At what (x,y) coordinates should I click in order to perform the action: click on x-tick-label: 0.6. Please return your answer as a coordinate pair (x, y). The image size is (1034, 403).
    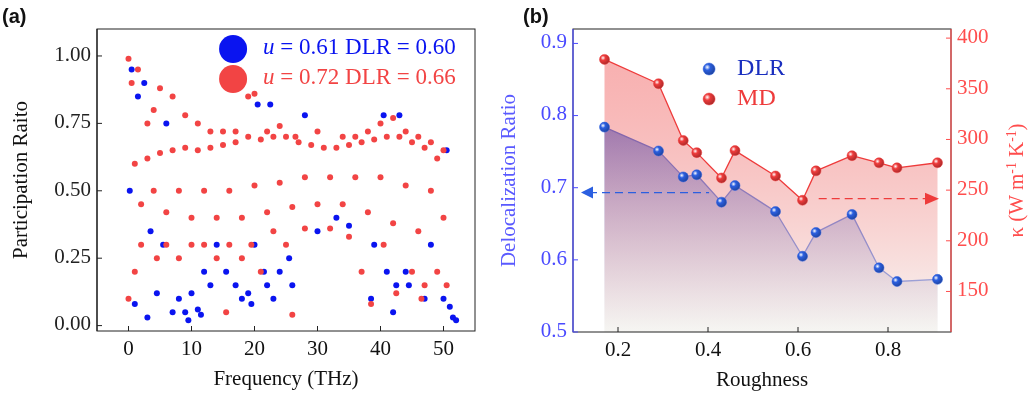
    Looking at the image, I should click on (798, 349).